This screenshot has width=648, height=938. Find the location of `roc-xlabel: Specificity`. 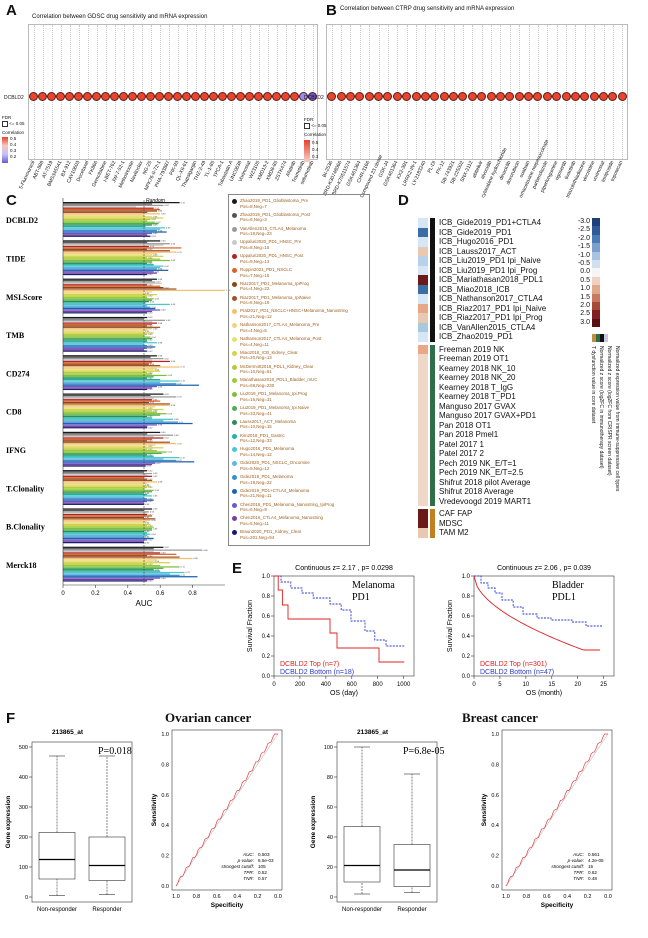

roc-xlabel: Specificity is located at coordinates (227, 905).